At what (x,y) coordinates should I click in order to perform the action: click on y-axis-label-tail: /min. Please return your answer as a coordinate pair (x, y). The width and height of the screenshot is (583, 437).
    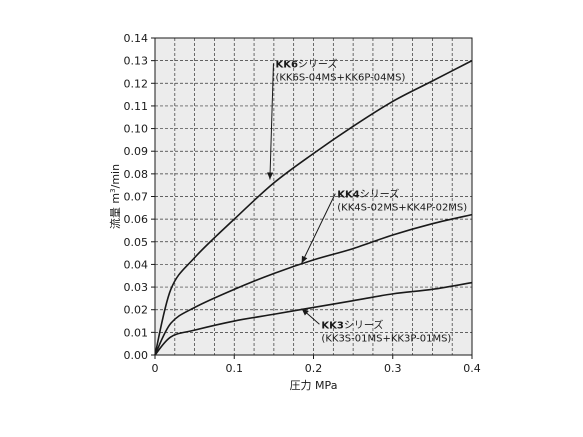
    Looking at the image, I should click on (115, 176).